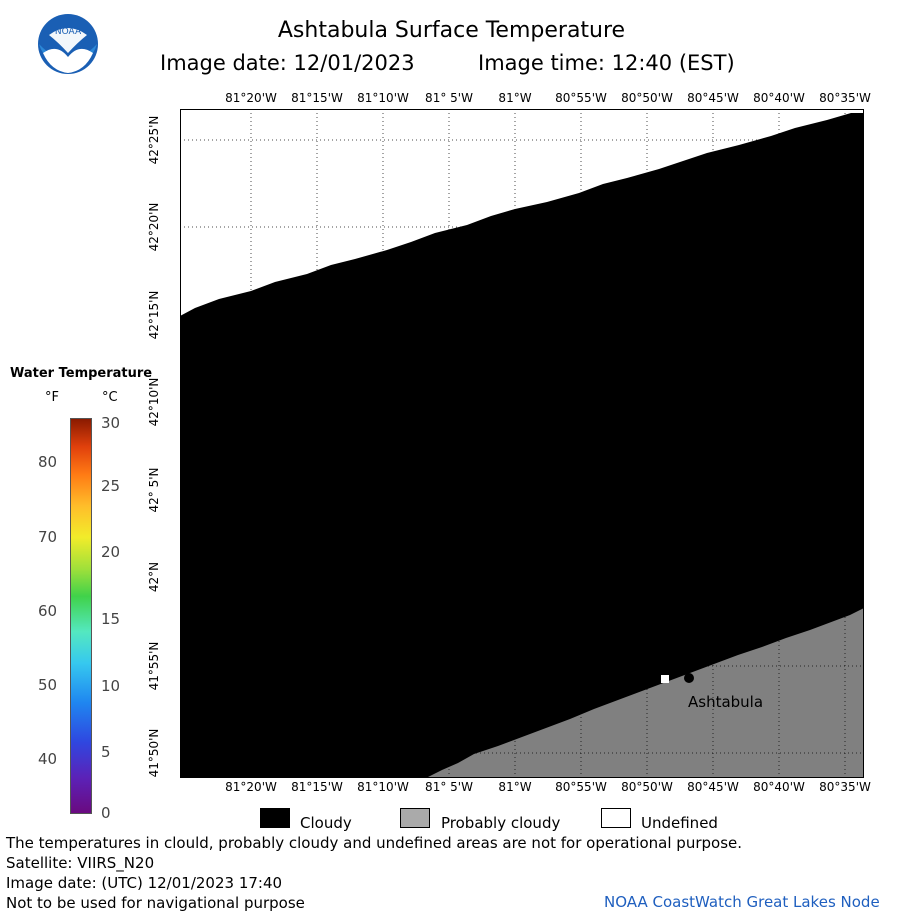  I want to click on credit-link: NOAA CoastWatch Great Lakes Node, so click(742, 902).